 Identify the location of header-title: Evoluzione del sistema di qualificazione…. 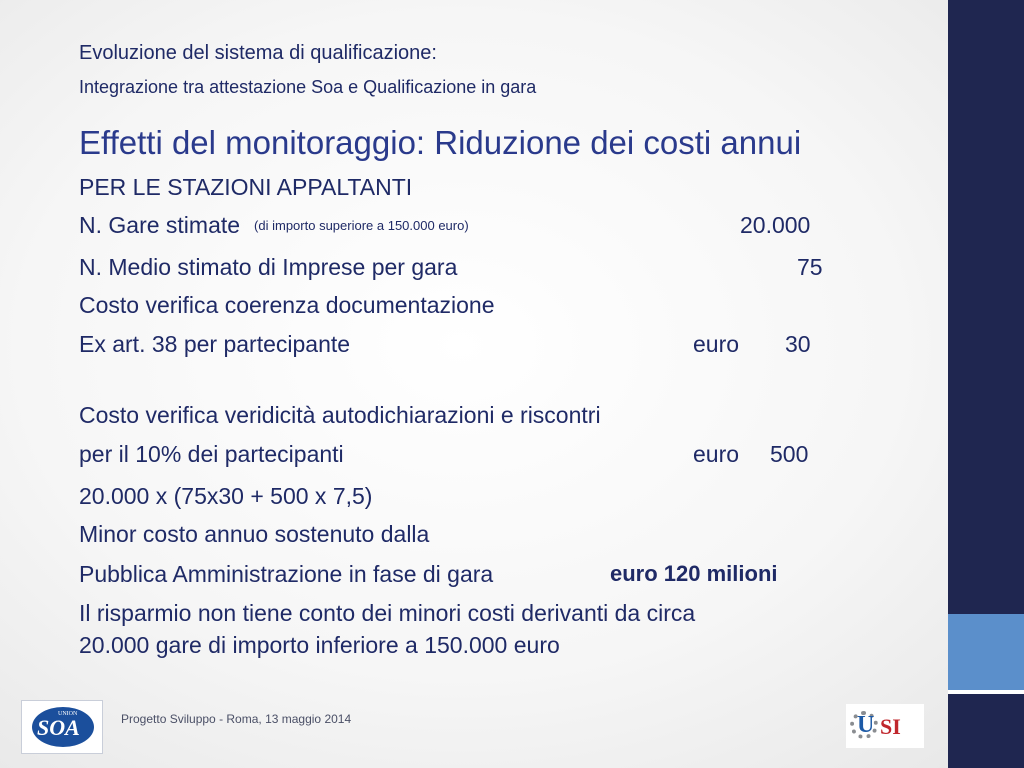
(258, 53).